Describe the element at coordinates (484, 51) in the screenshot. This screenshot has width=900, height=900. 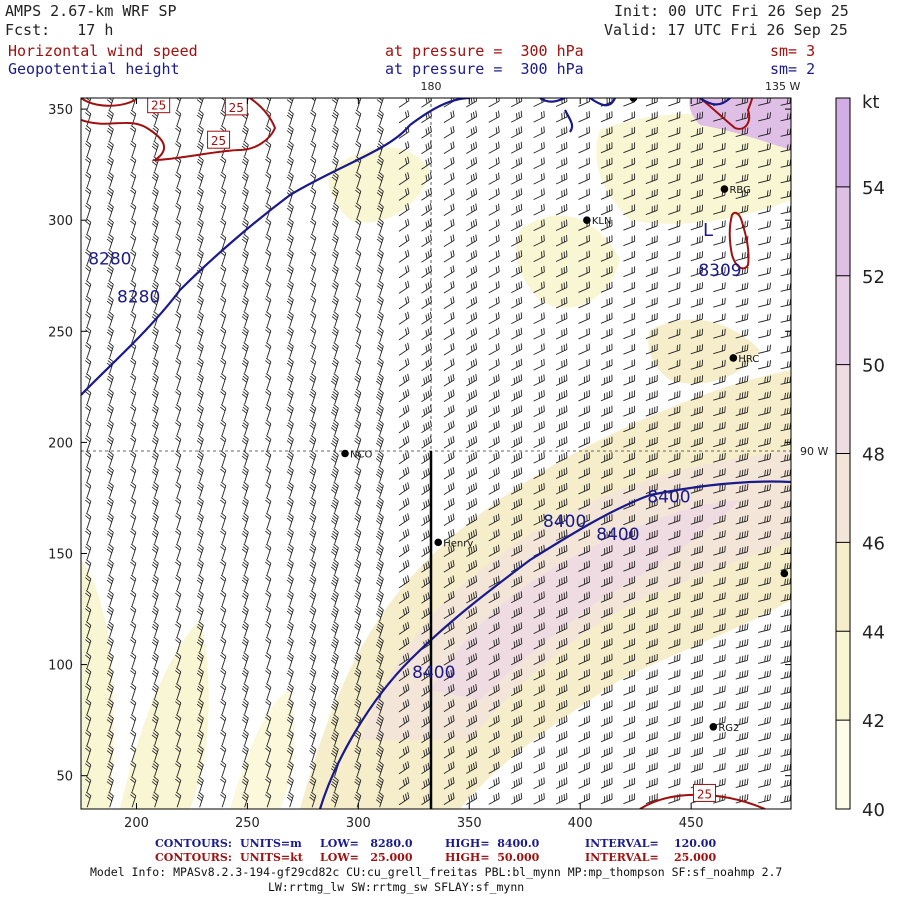
I see `pressure-level-1: at pressure = 300 hPa` at that location.